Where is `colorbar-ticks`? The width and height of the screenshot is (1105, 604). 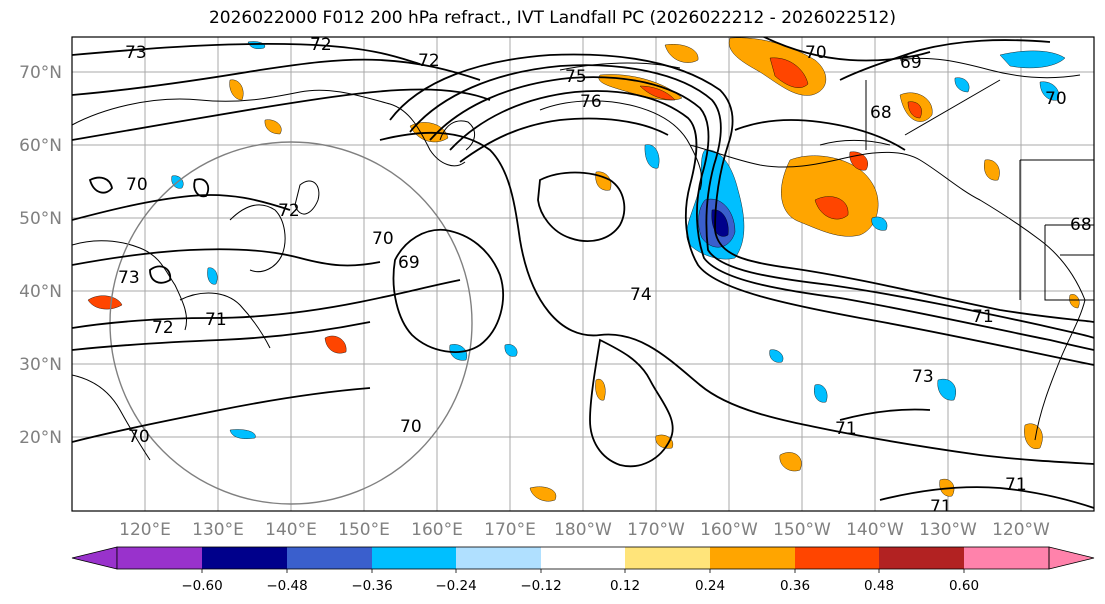
colorbar-ticks is located at coordinates (583, 571).